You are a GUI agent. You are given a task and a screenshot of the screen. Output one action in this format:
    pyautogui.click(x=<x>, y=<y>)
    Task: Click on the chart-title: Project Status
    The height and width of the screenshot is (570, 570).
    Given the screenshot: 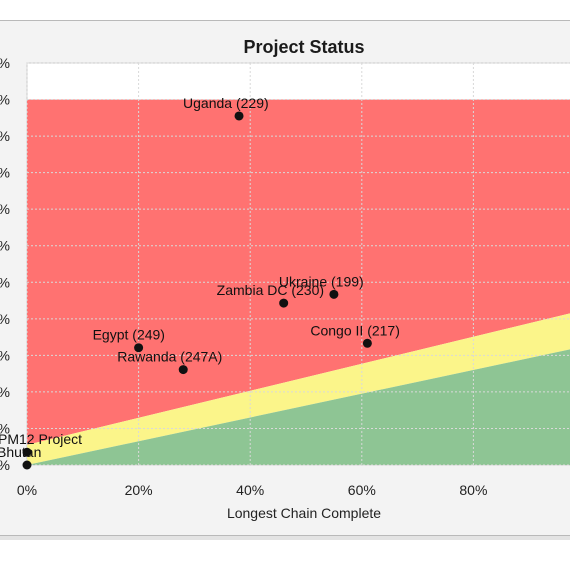 What is the action you would take?
    pyautogui.click(x=303, y=47)
    